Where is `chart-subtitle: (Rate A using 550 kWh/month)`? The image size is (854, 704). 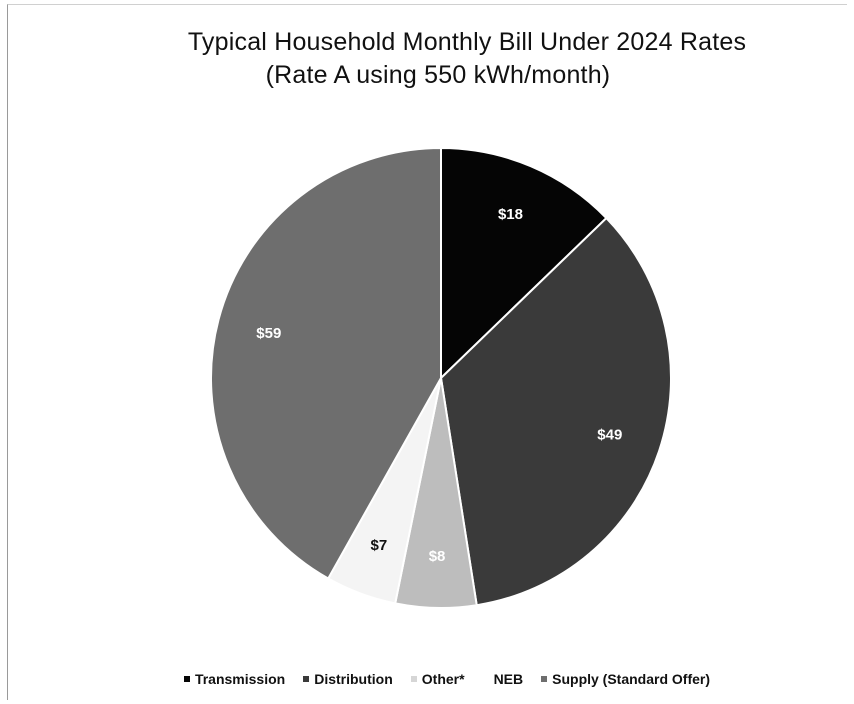
chart-subtitle: (Rate A using 550 kWh/month) is located at coordinates (438, 75).